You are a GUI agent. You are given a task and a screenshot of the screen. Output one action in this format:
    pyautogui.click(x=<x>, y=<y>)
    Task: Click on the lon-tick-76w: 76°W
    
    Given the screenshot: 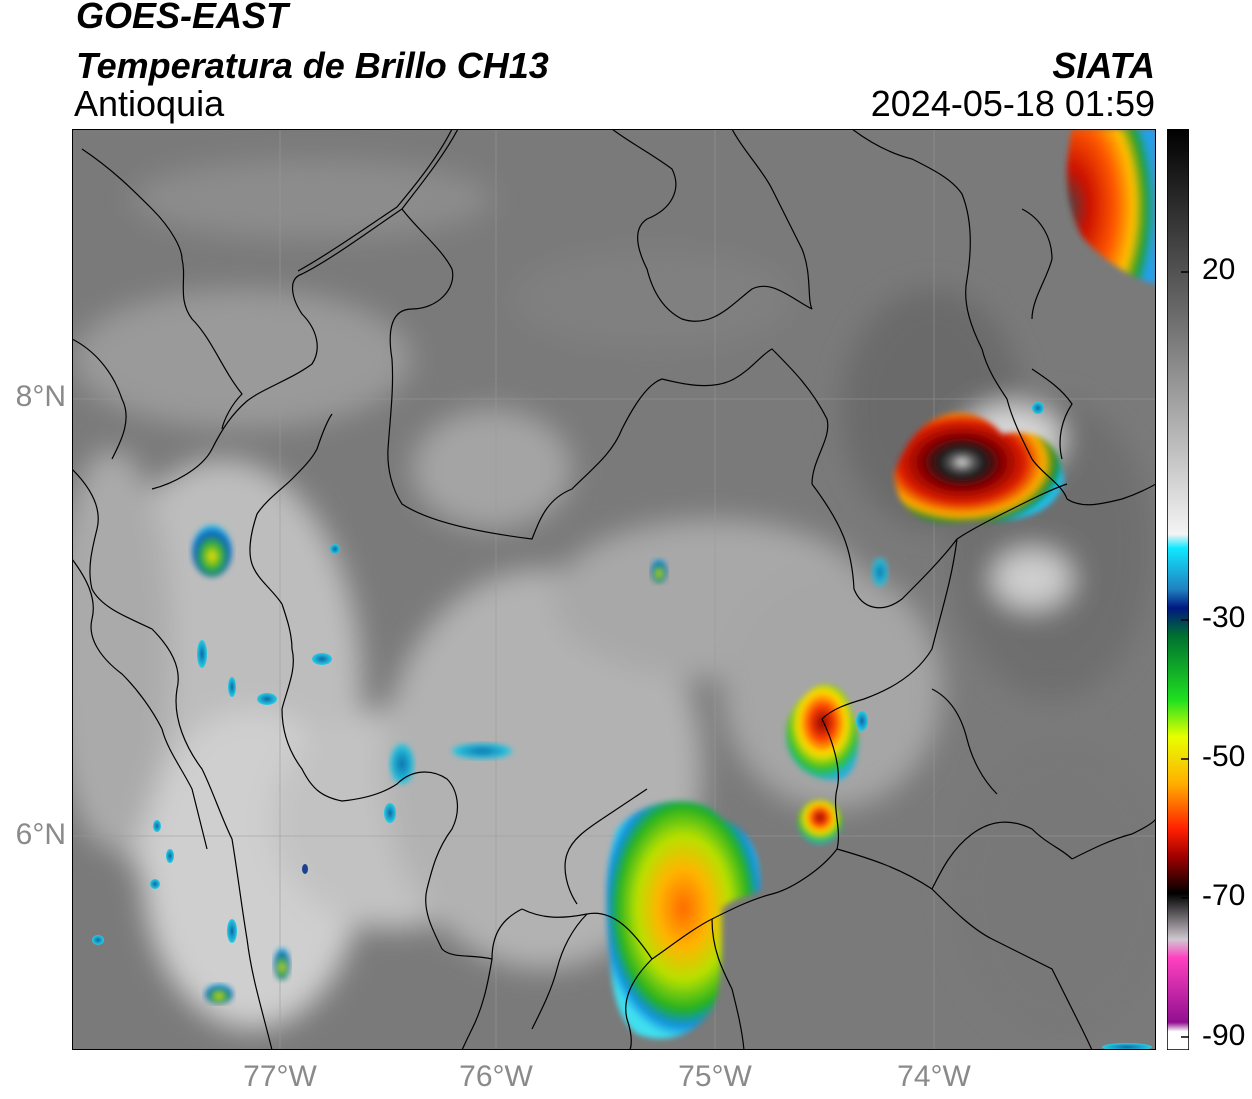 What is the action you would take?
    pyautogui.click(x=496, y=1076)
    